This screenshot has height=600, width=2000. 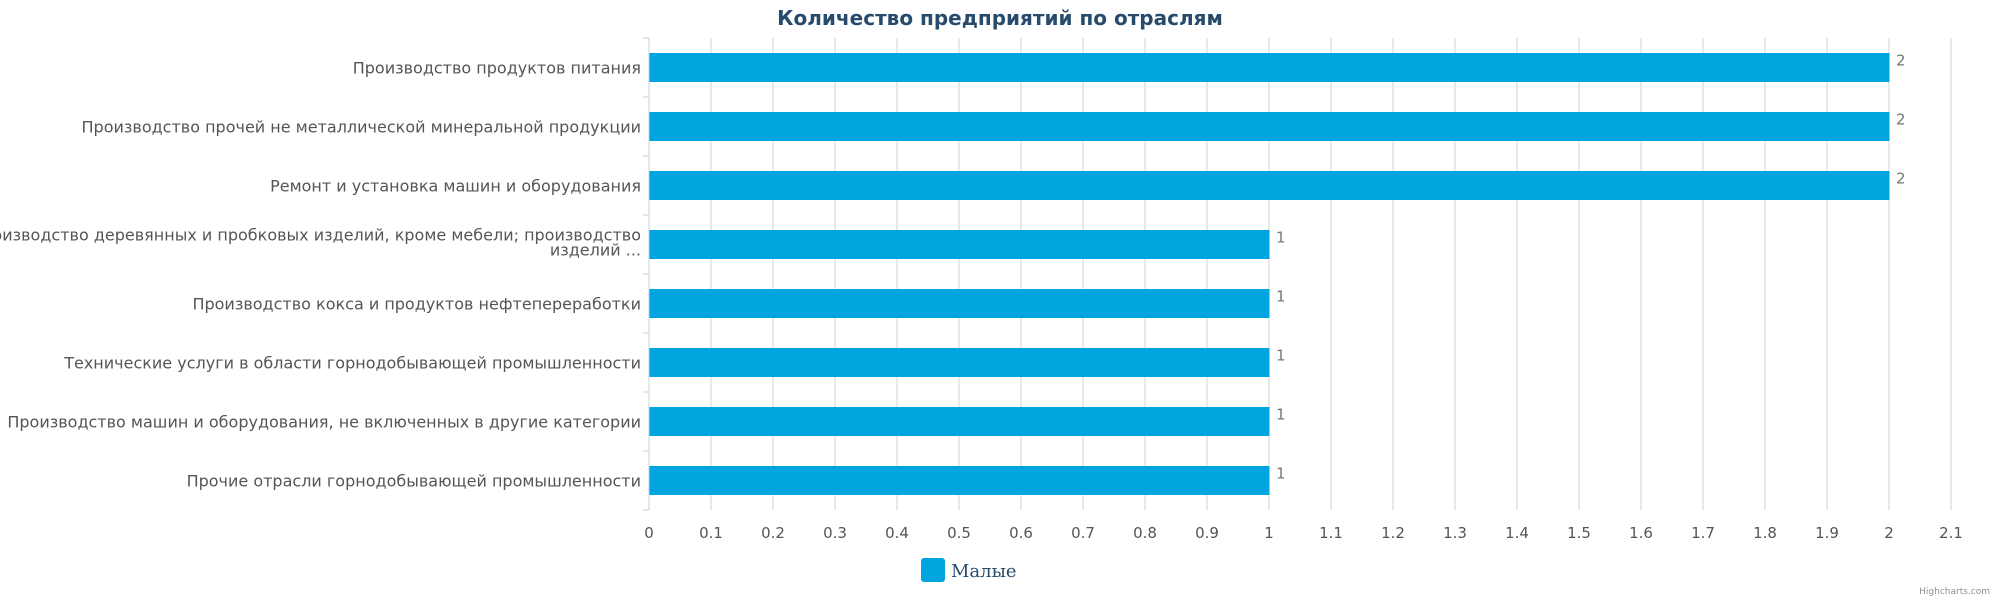 What do you see at coordinates (1083, 533) in the screenshot?
I see `x-tick-label: 0.7` at bounding box center [1083, 533].